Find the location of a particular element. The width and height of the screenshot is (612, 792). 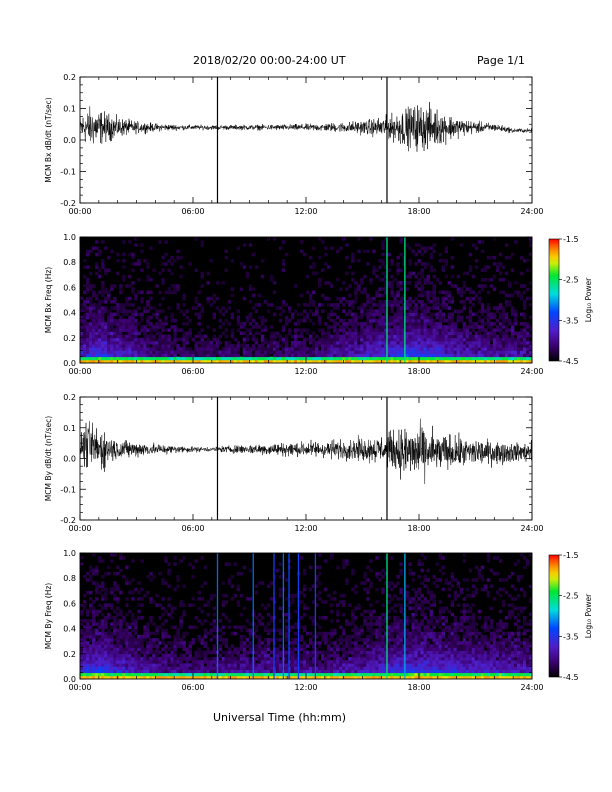

x-tick-label: 12:00 is located at coordinates (305, 528).